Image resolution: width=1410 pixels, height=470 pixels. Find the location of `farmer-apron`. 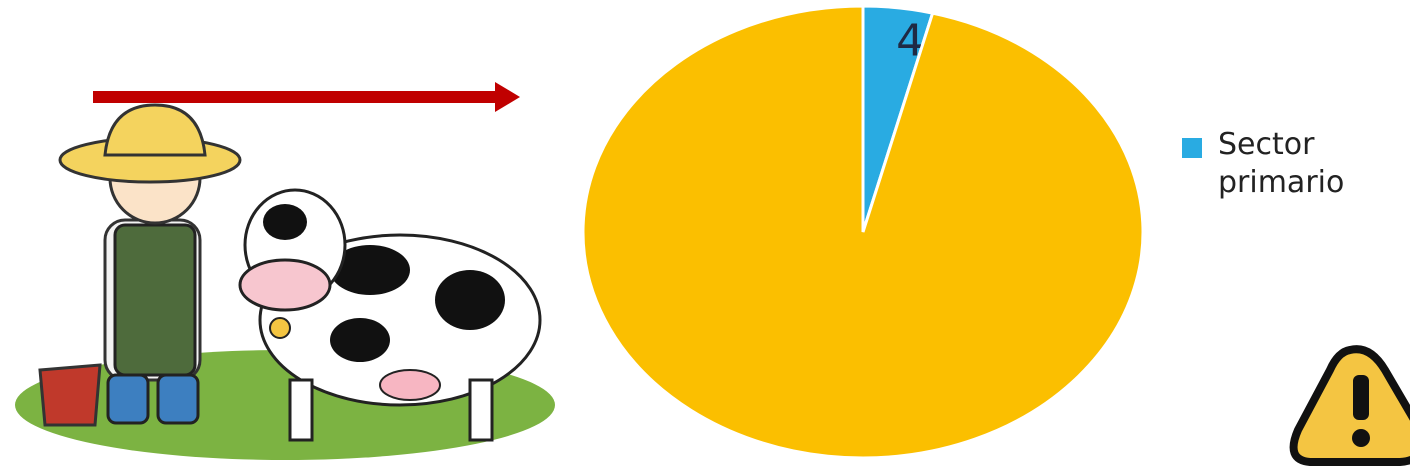

farmer-apron is located at coordinates (155, 300).